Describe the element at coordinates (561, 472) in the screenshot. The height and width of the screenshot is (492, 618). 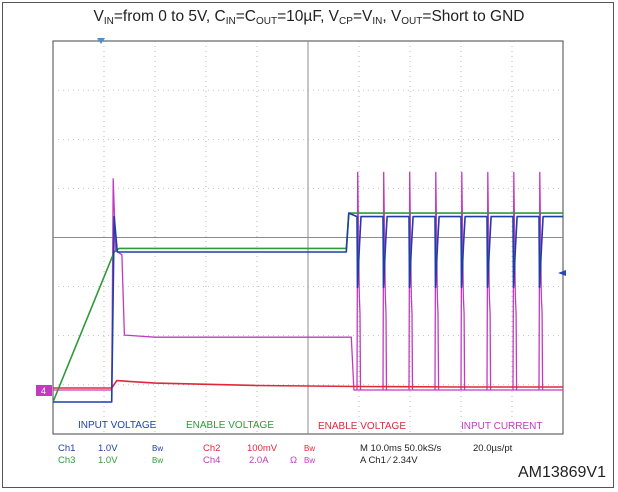
I see `figure-code: AM13869V1` at that location.